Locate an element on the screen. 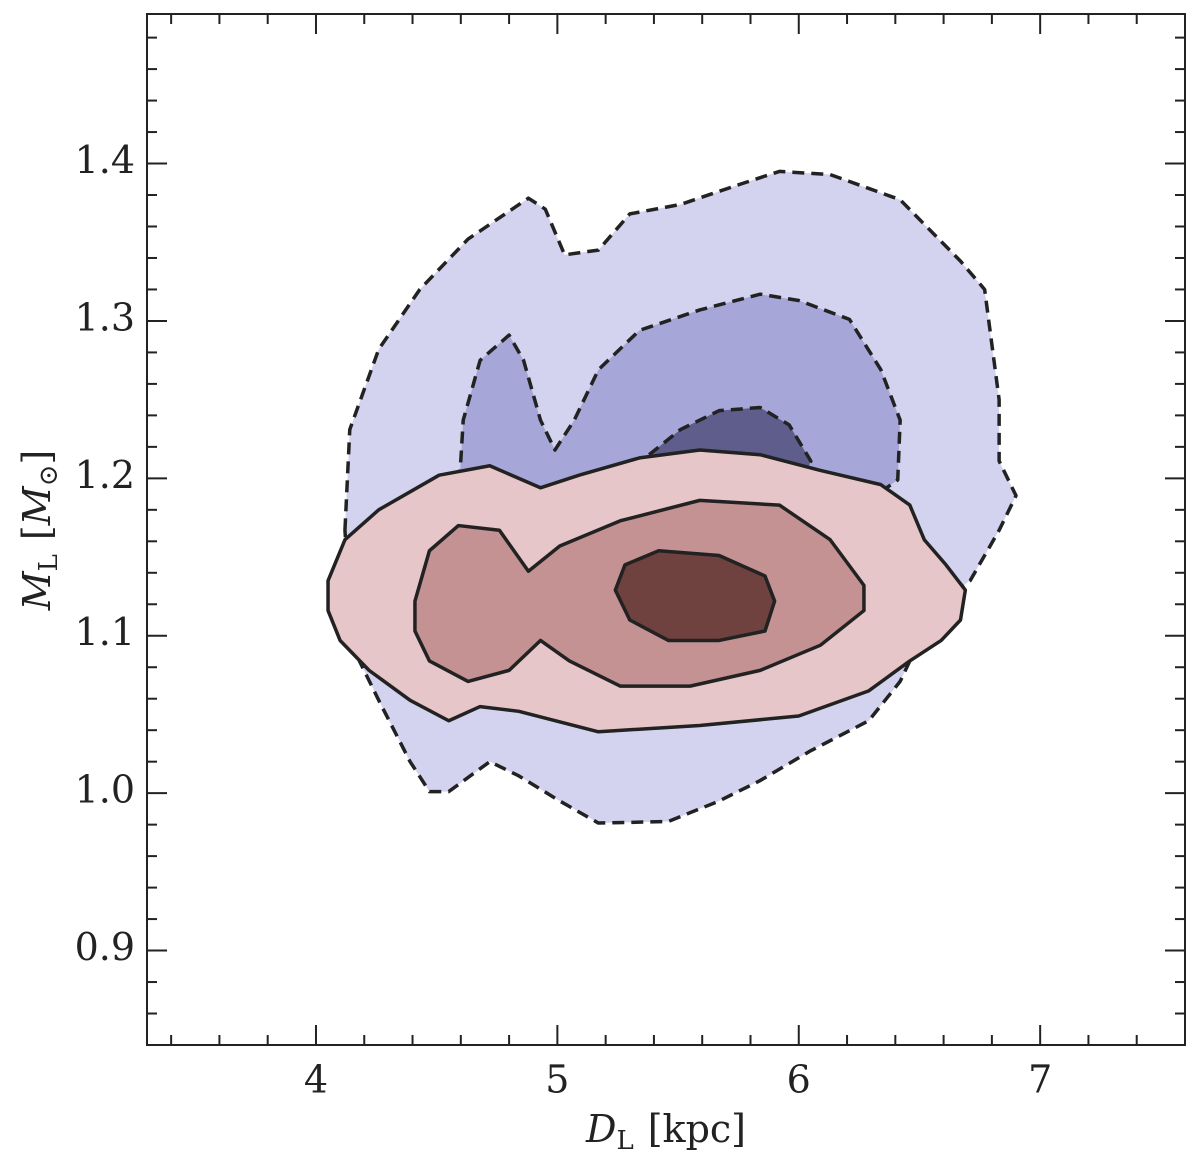  x-label-unit: [kpc] is located at coordinates (697, 1129).